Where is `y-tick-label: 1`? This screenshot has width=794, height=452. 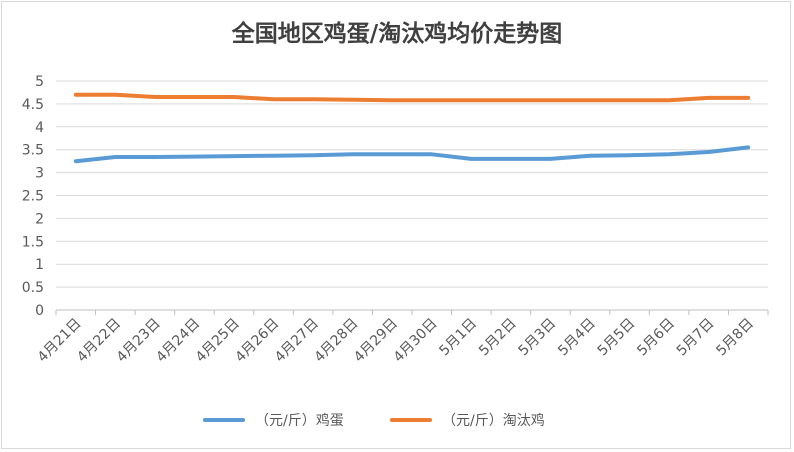
y-tick-label: 1 is located at coordinates (39, 265).